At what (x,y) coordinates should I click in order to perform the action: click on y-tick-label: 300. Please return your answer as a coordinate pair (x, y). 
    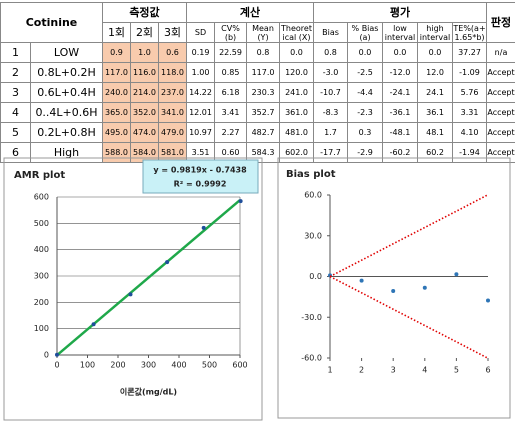
    Looking at the image, I should click on (41, 276).